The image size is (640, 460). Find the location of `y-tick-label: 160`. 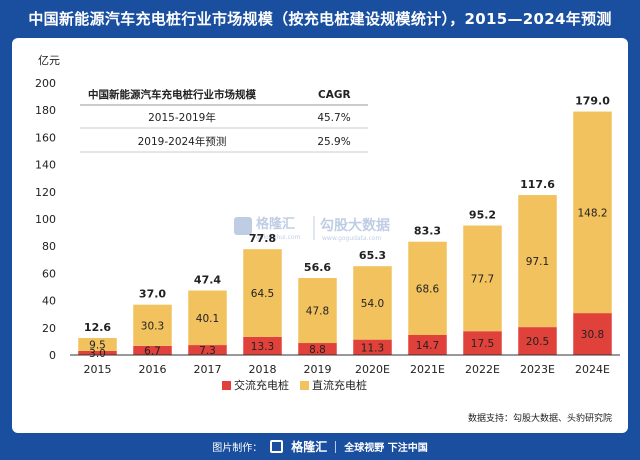

y-tick-label: 160 is located at coordinates (45, 137).